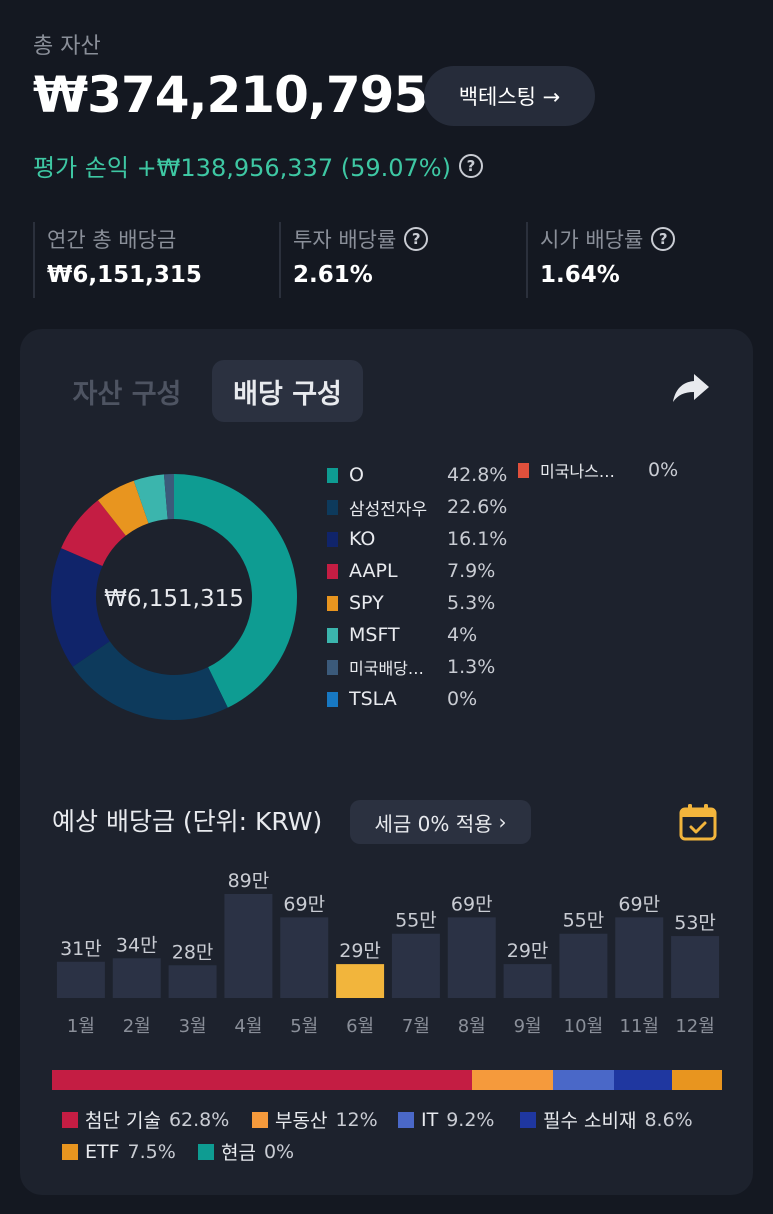 Image resolution: width=773 pixels, height=1214 pixels. I want to click on legend-name: KO, so click(362, 539).